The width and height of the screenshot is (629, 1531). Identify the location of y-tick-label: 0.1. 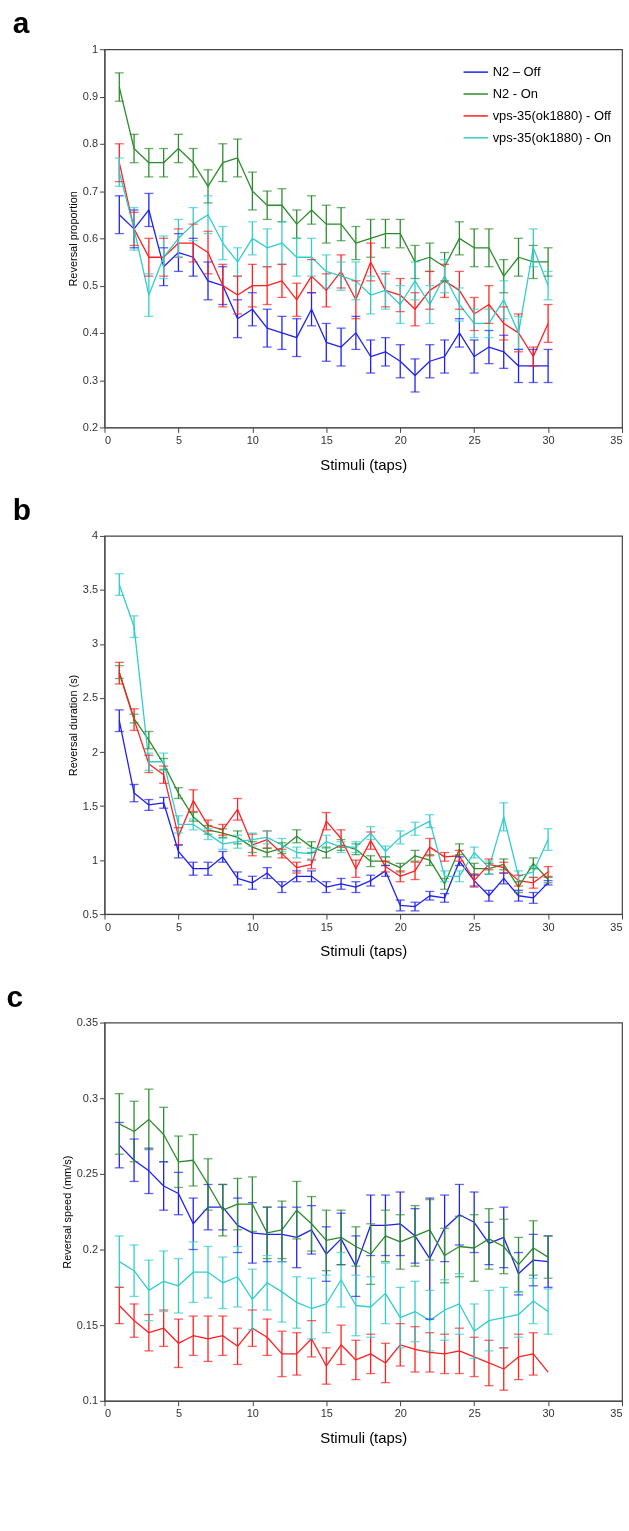
(90, 1400).